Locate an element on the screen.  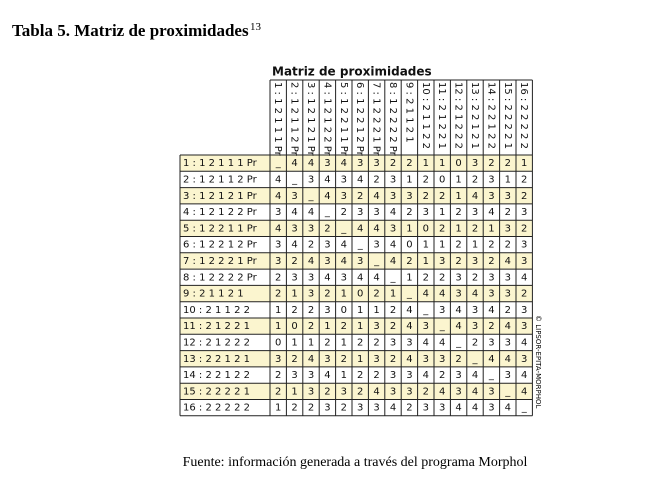
column-header: 1 : 1 2 1 1 1 Pr is located at coordinates (277, 119).